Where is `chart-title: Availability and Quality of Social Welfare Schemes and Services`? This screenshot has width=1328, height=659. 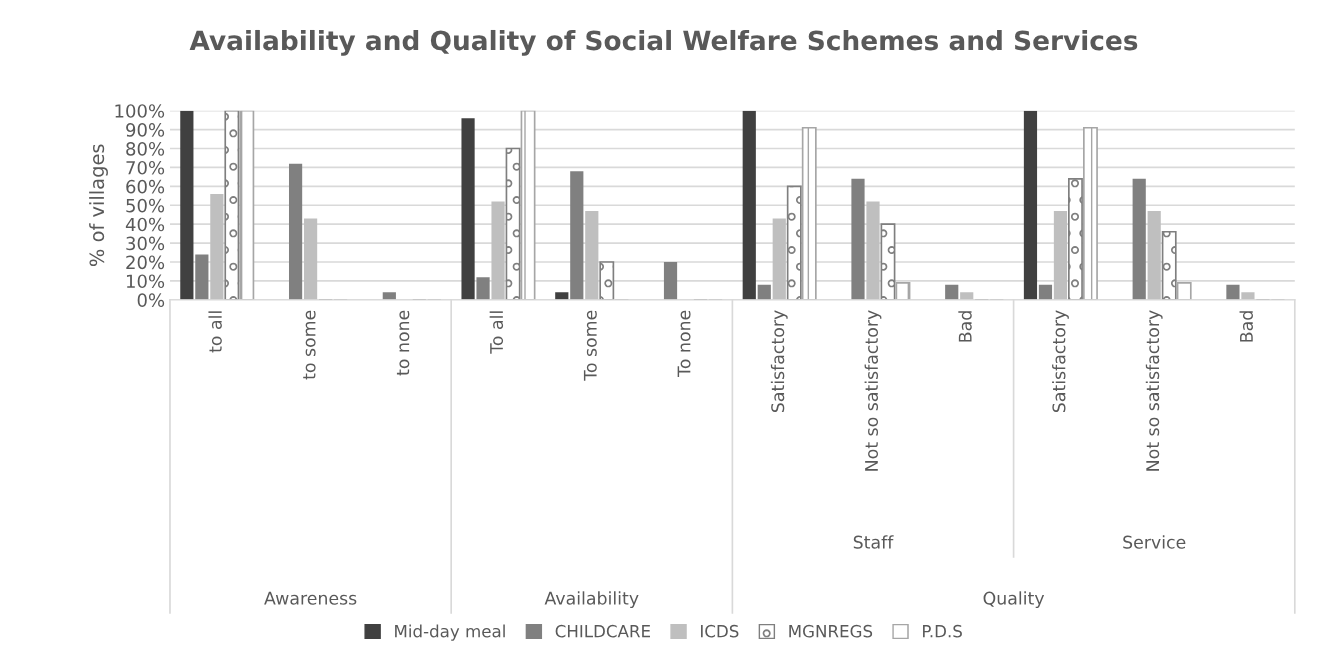
chart-title: Availability and Quality of Social Welfare Schemes and Services is located at coordinates (663, 42).